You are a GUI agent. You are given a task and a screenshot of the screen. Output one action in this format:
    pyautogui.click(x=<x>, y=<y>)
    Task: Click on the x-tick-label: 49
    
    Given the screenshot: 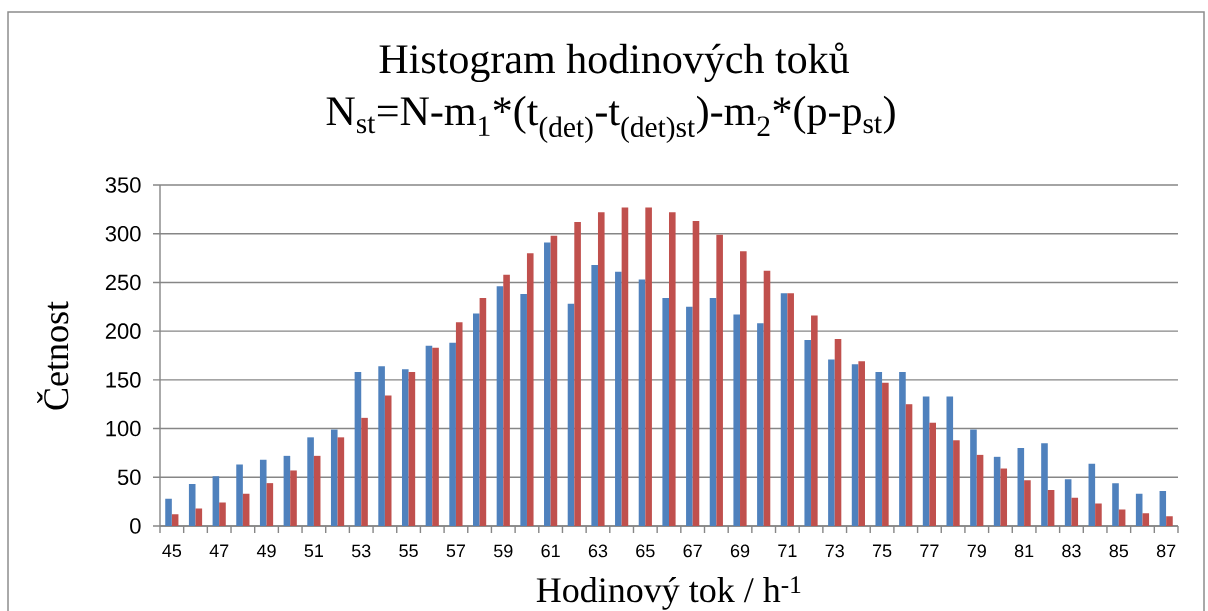 What is the action you would take?
    pyautogui.click(x=266, y=551)
    